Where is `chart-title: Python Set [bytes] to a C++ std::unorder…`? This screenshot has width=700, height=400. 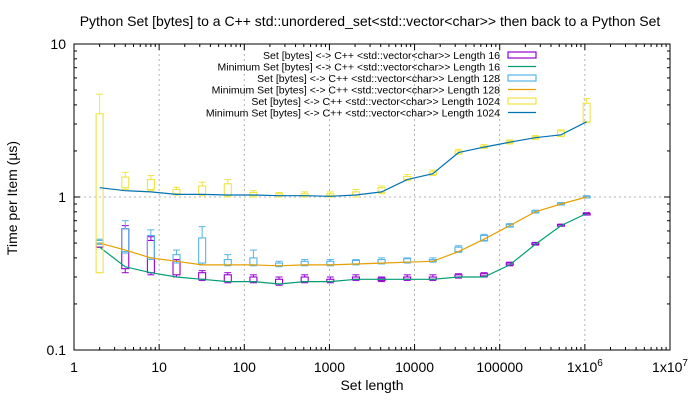
chart-title: Python Set [bytes] to a C++ std::unorder… is located at coordinates (370, 21).